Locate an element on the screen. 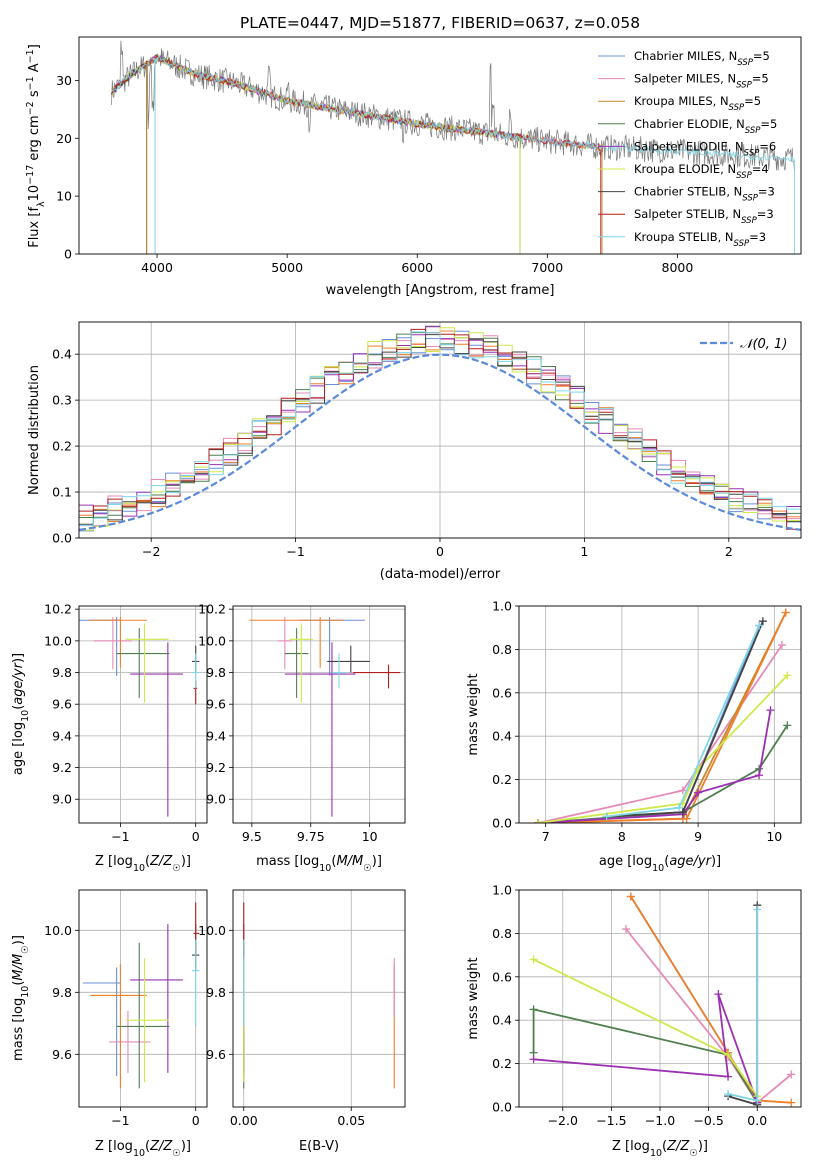 The height and width of the screenshot is (1174, 819). legend-label: Salpeter MILES, NSSP=5 is located at coordinates (701, 81).